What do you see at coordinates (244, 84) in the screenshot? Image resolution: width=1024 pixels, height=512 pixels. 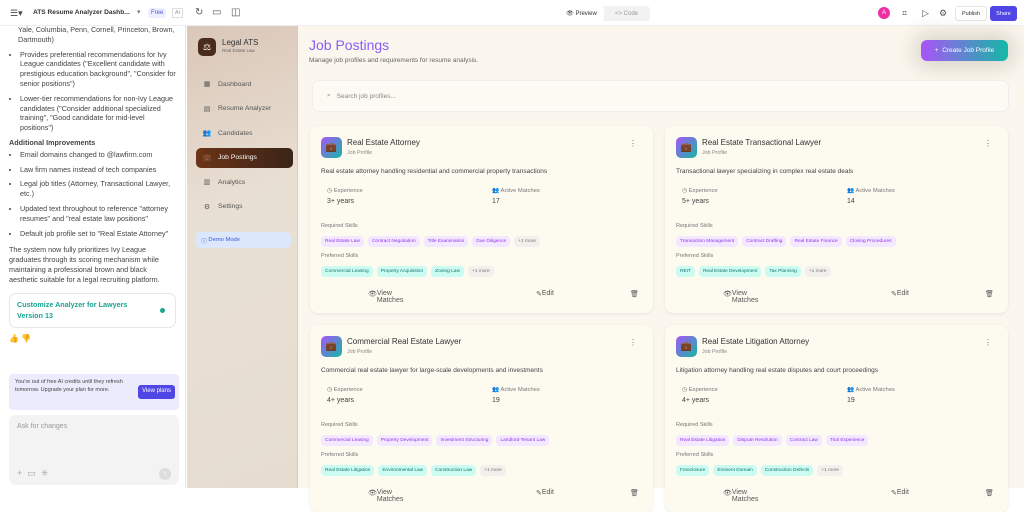 I see `sidebar-item-dashboard: ▦ Dashboard` at bounding box center [244, 84].